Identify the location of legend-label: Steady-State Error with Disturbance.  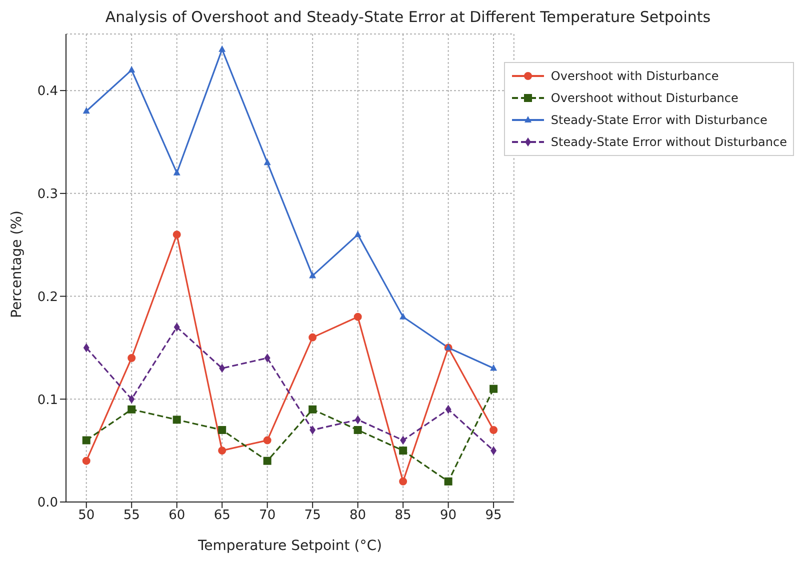
(659, 120).